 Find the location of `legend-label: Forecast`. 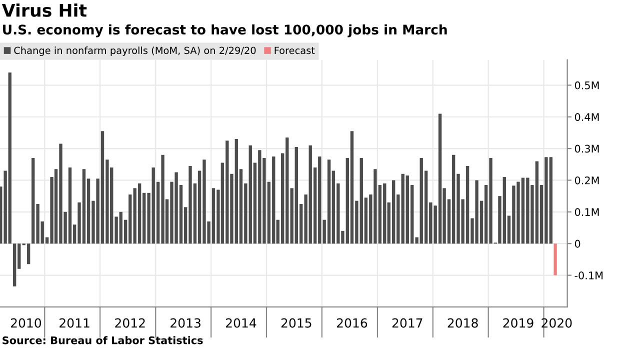

legend-label: Forecast is located at coordinates (294, 50).